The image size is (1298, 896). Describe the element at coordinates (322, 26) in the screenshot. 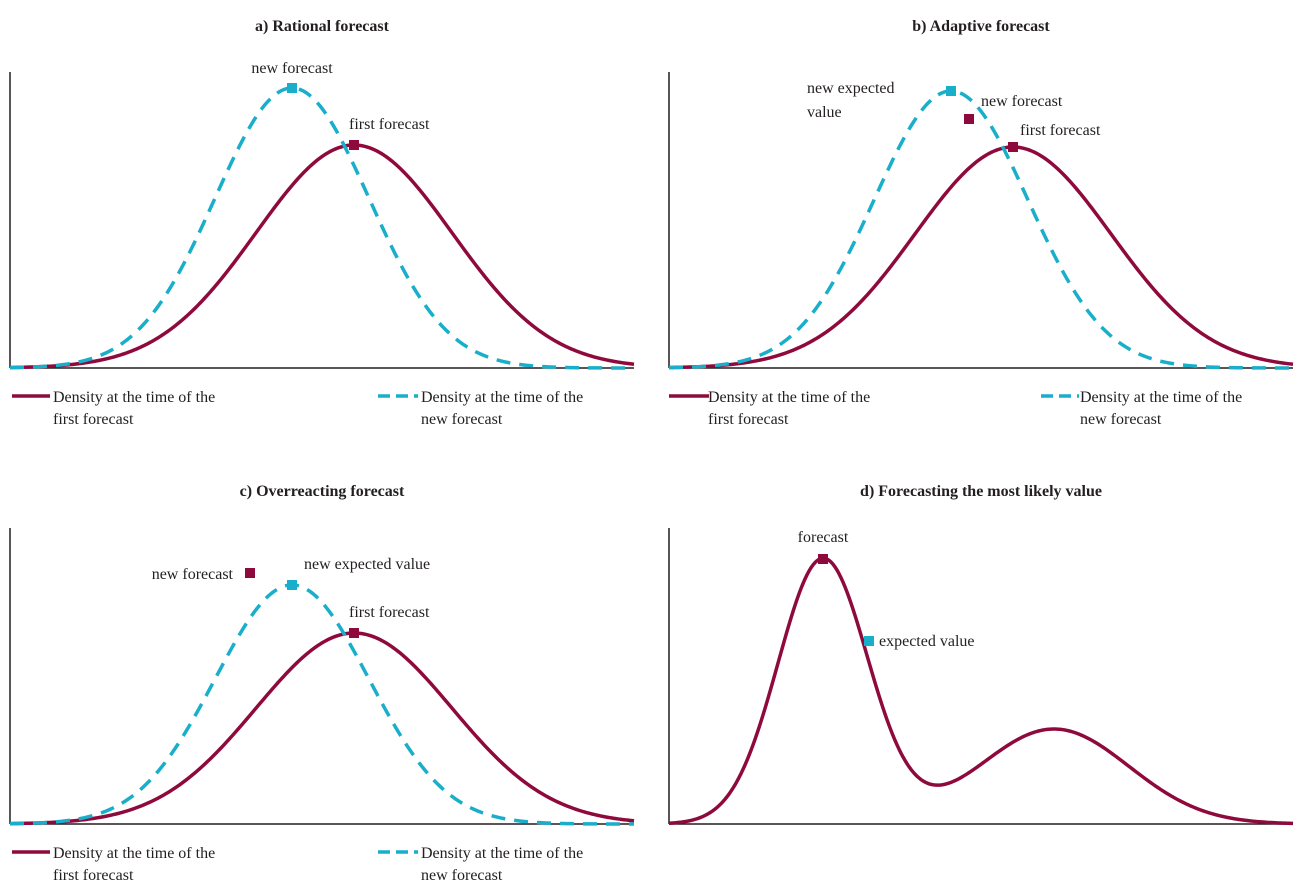

I see `panel-a-title: a) Rational forecast` at that location.